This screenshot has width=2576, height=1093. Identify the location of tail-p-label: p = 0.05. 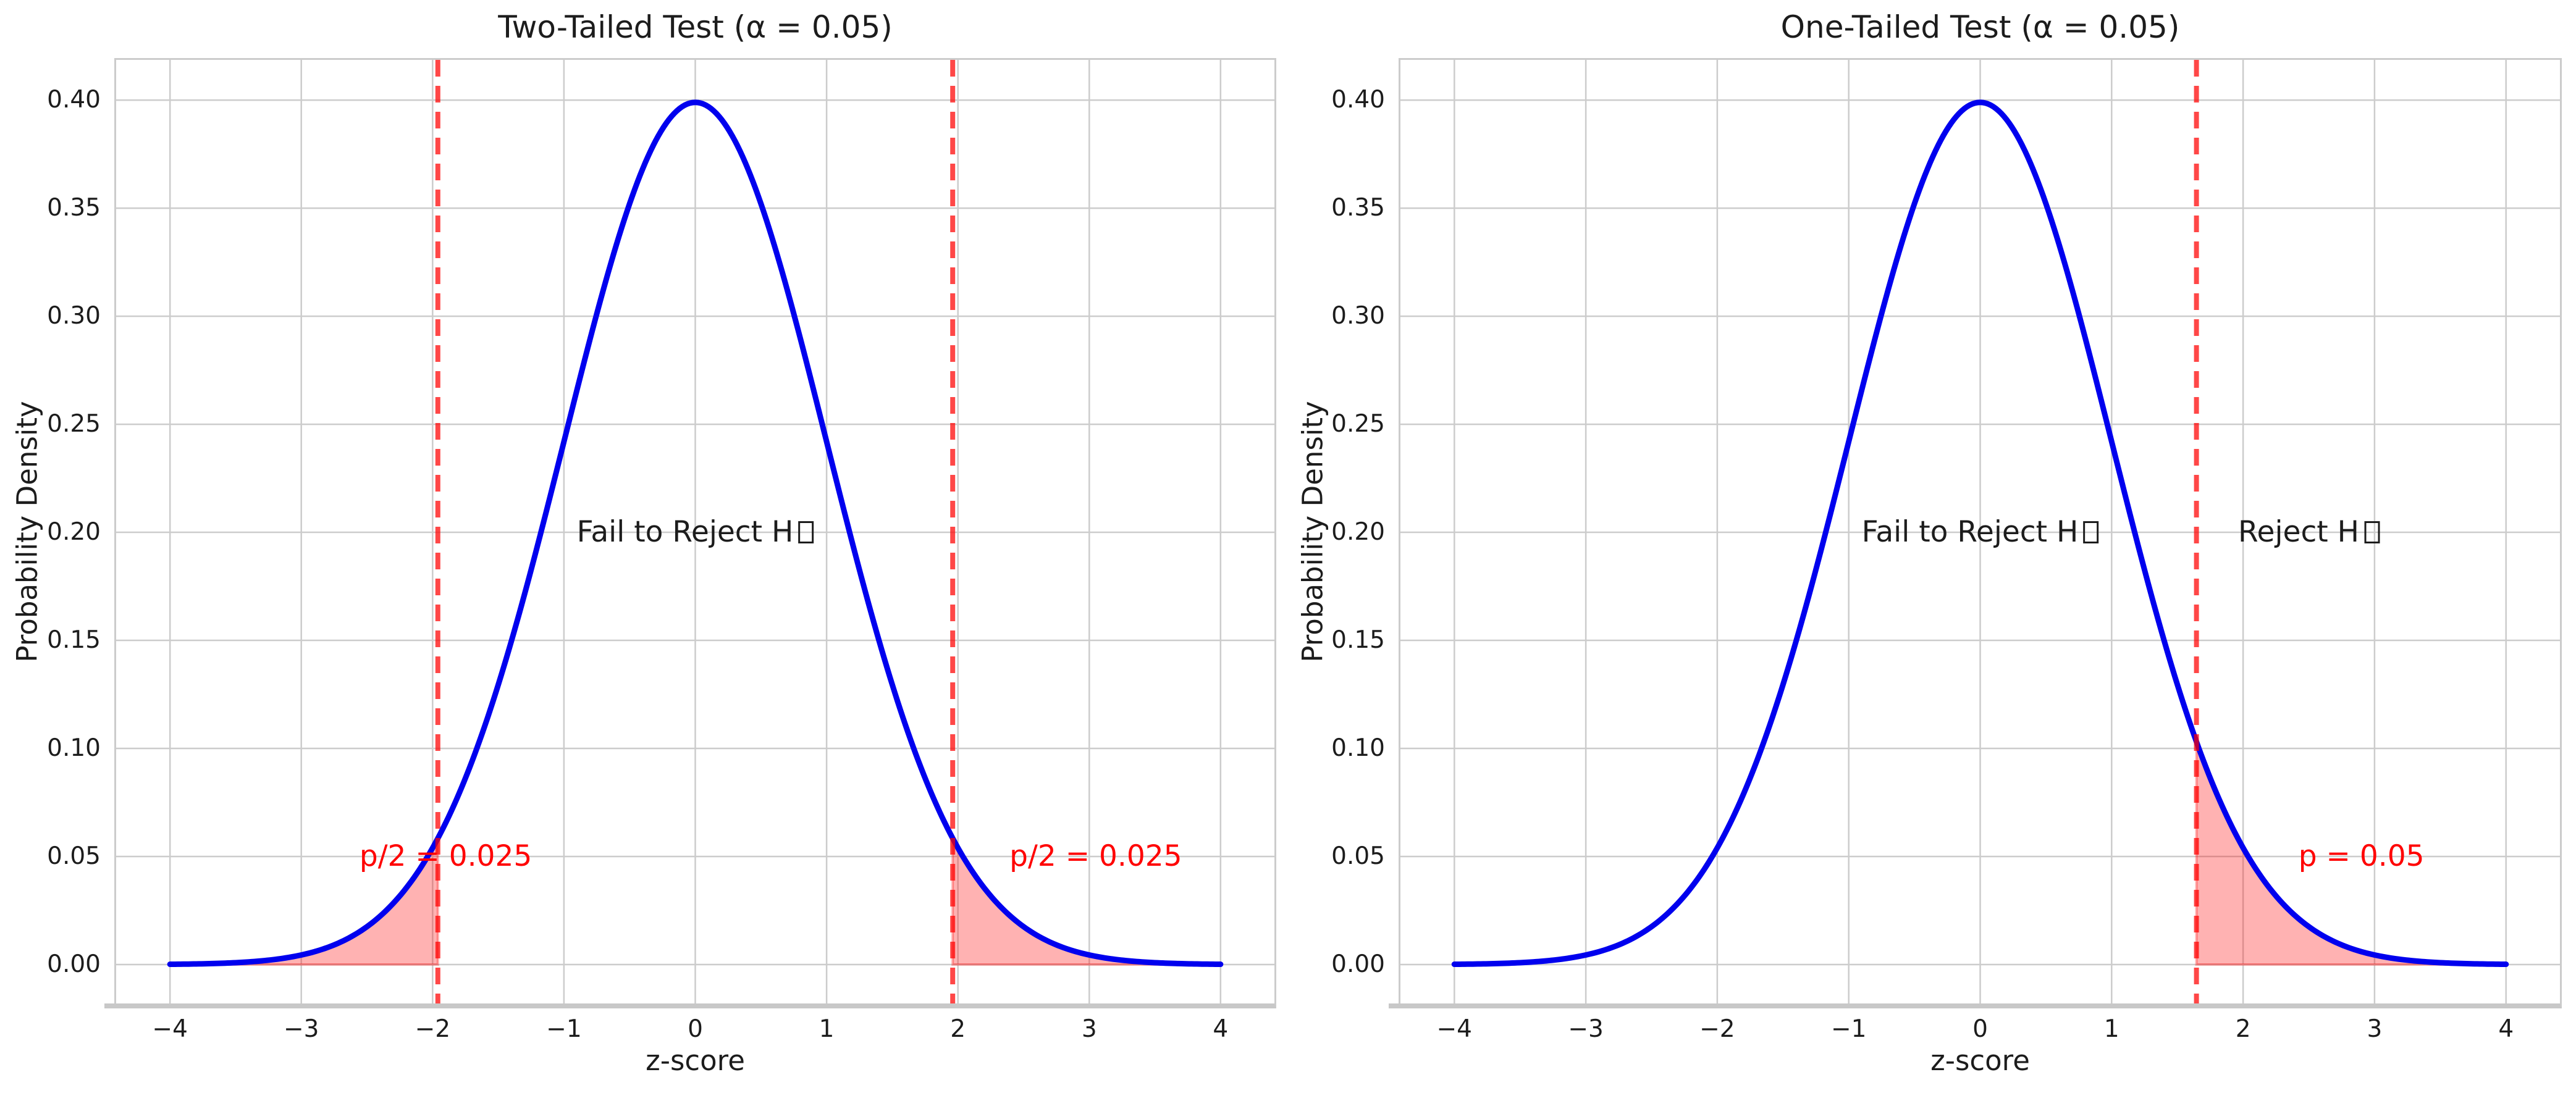
(2362, 856).